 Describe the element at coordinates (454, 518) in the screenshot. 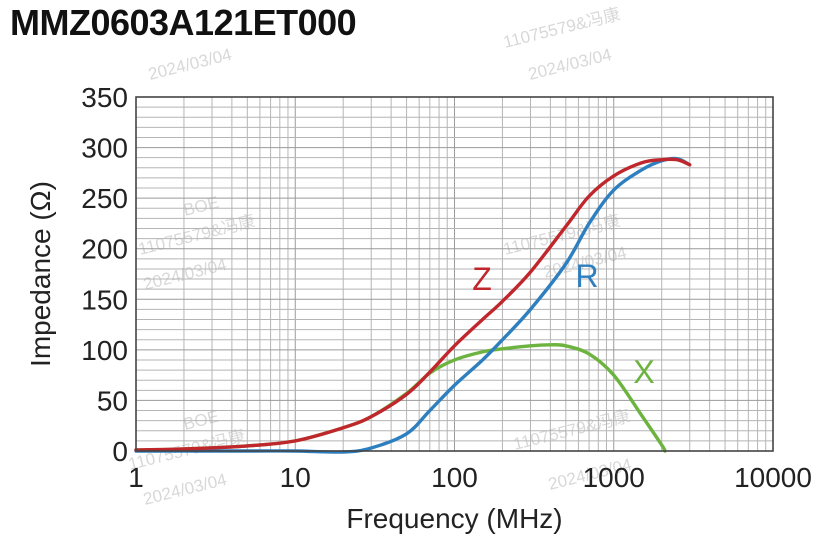

I see `x-axis-label: Frequency (MHz)` at that location.